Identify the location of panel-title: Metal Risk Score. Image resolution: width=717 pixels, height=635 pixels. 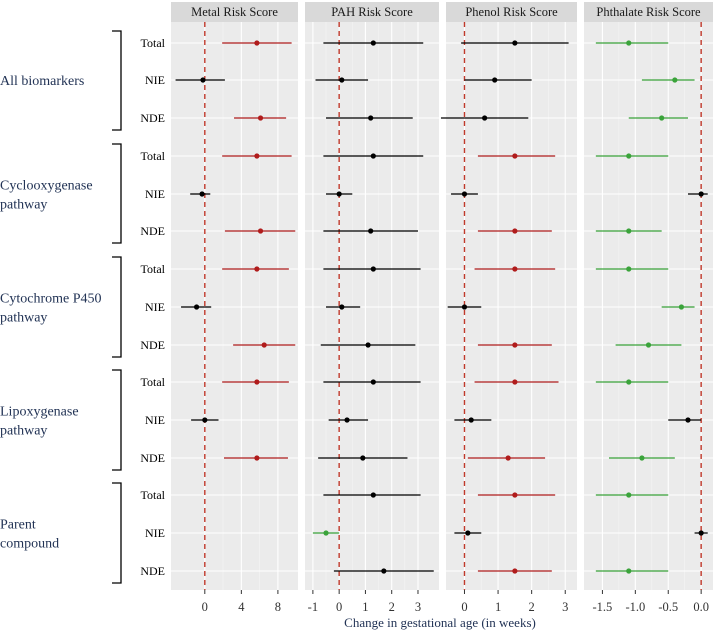
(234, 12).